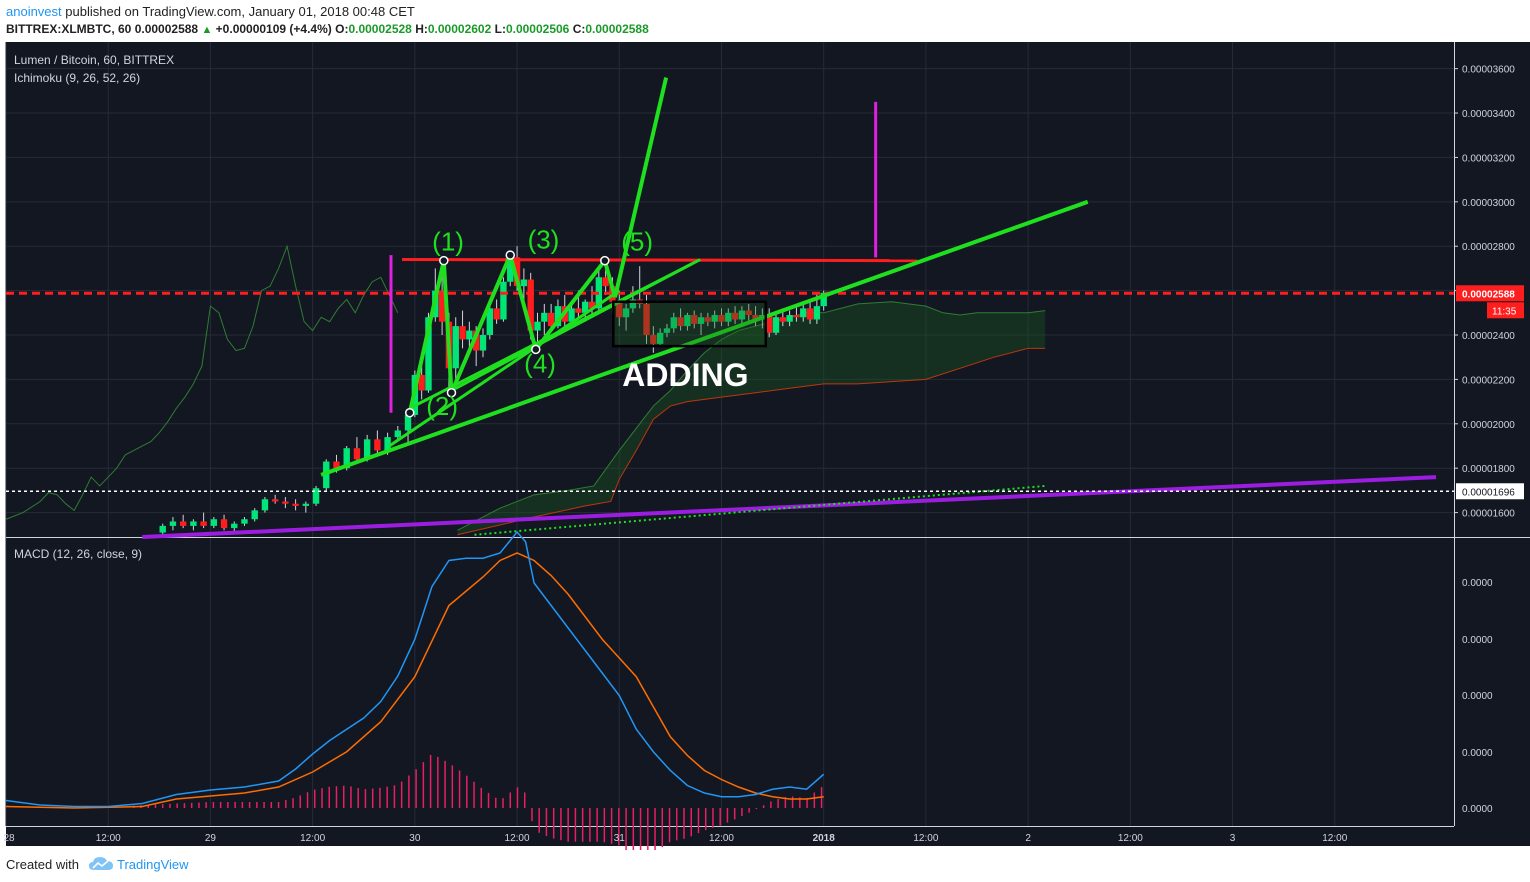 Image resolution: width=1530 pixels, height=882 pixels. I want to click on price-tick-label: 0.00003000, so click(1488, 203).